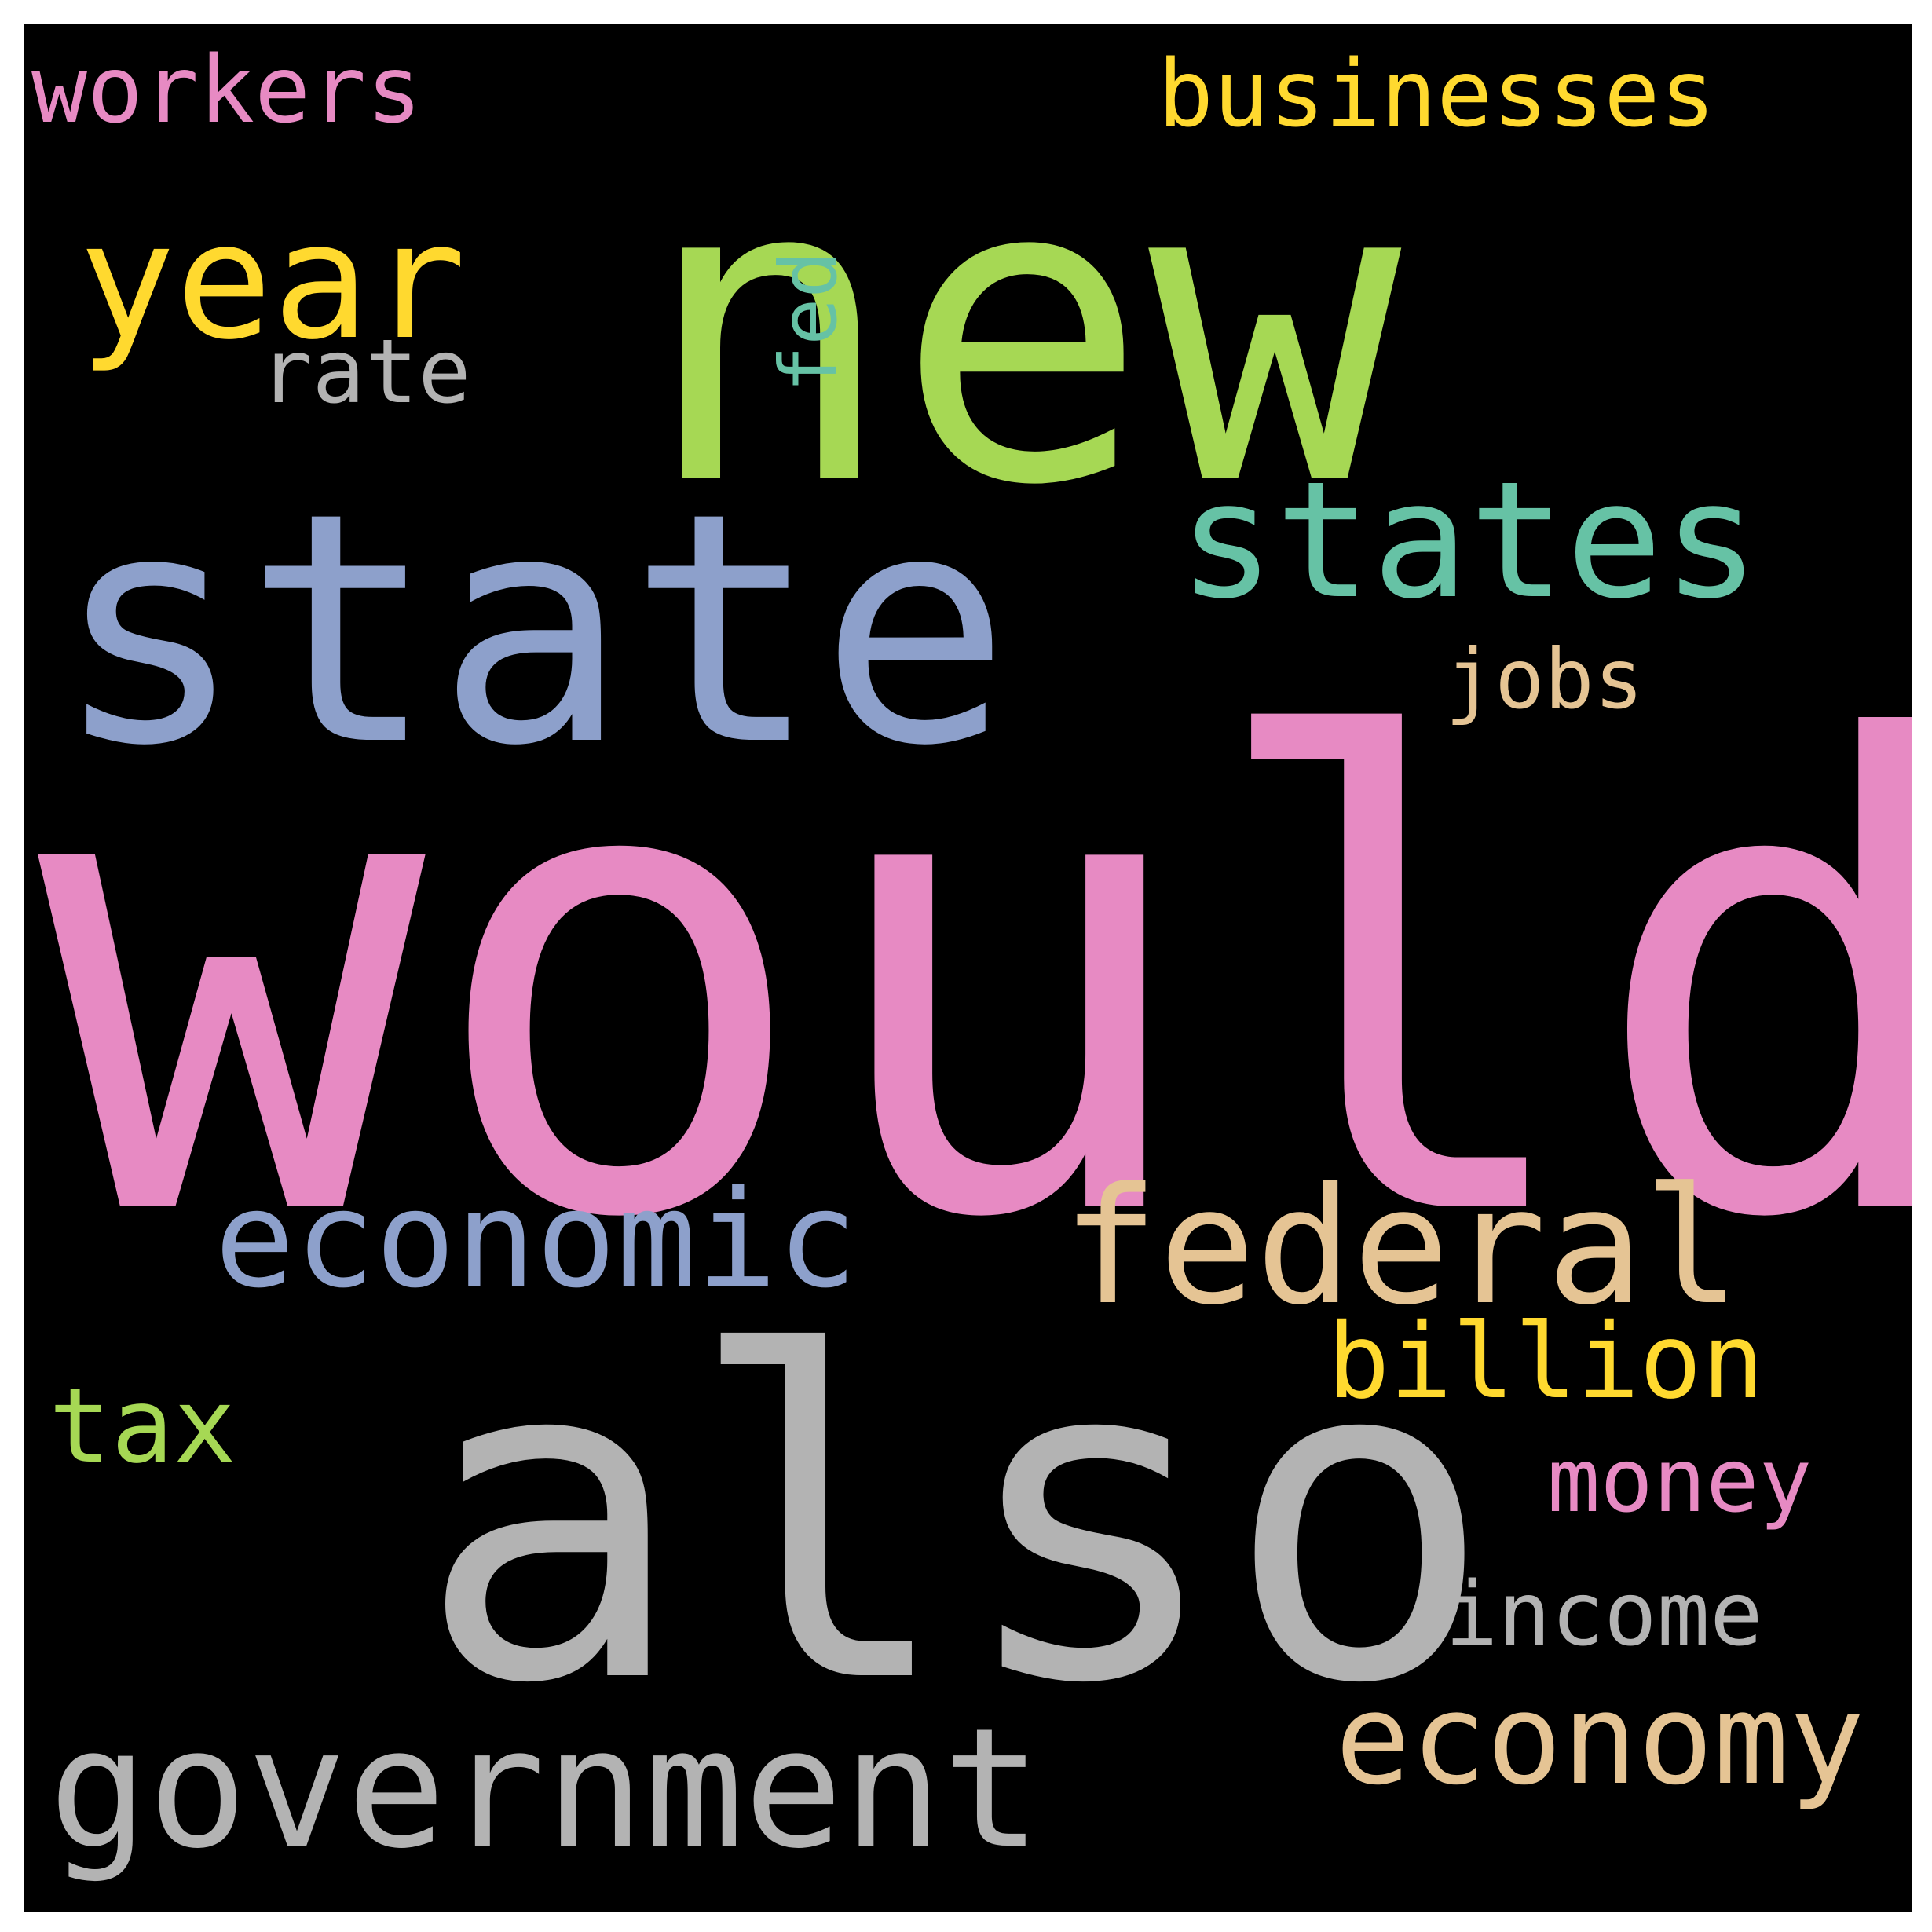 The width and height of the screenshot is (1932, 1932). What do you see at coordinates (545, 1789) in the screenshot?
I see `word-government: government` at bounding box center [545, 1789].